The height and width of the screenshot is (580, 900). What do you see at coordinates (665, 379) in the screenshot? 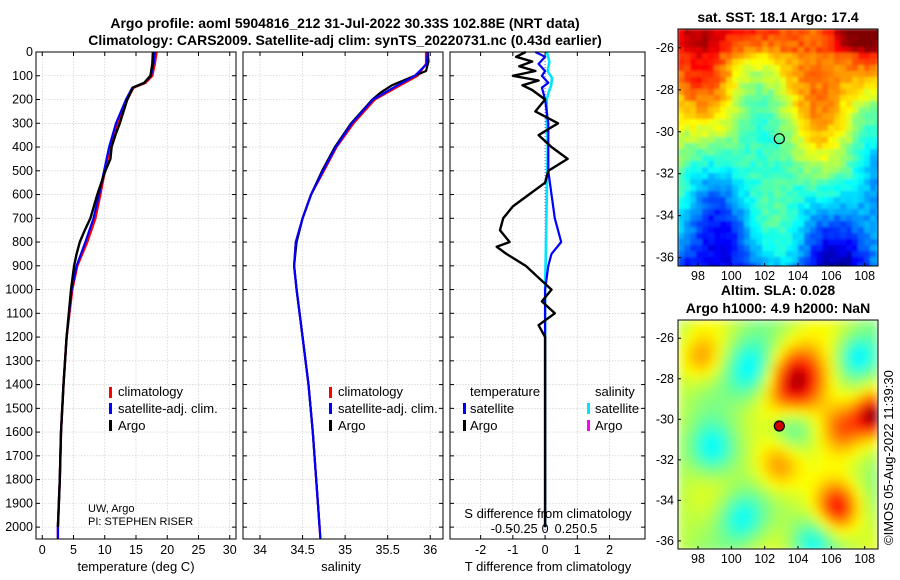
I see `map-y-tick-label: -28` at bounding box center [665, 379].